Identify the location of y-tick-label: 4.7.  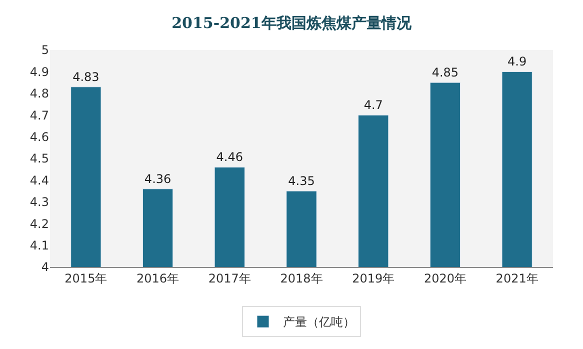
(39, 115).